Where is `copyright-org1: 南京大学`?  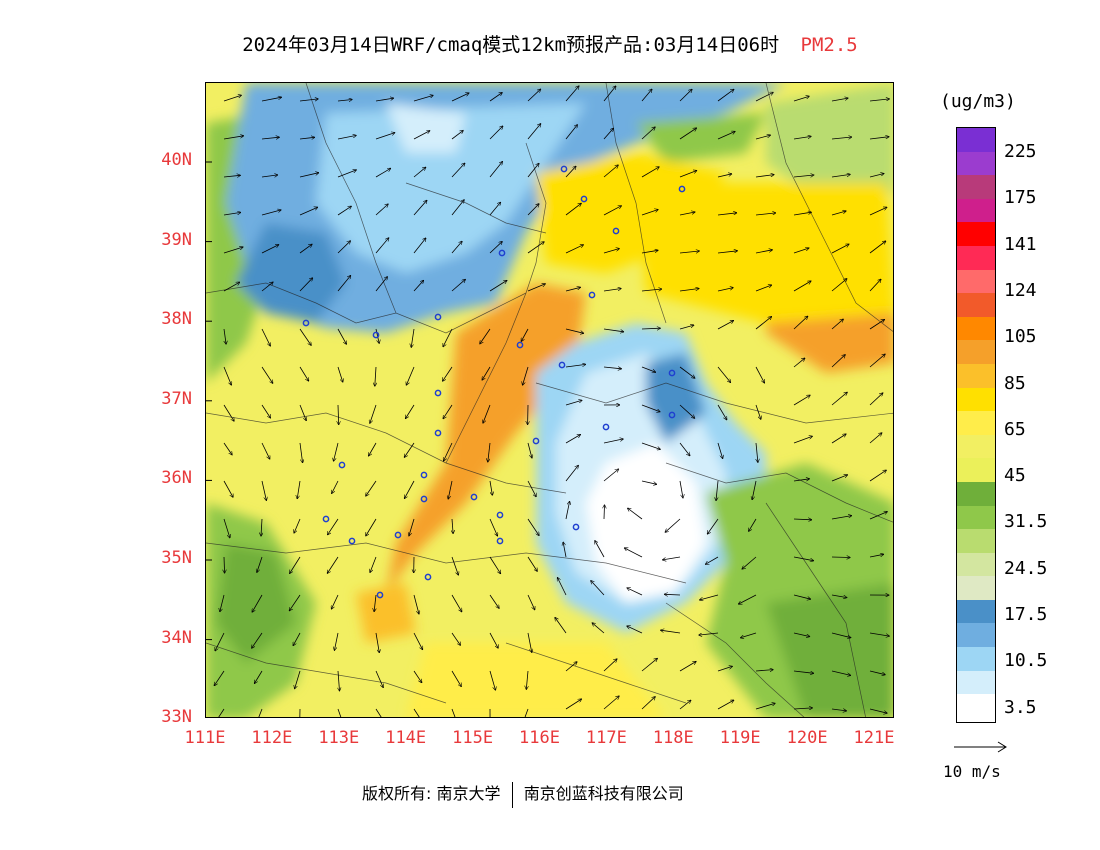 copyright-org1: 南京大学 is located at coordinates (468, 793).